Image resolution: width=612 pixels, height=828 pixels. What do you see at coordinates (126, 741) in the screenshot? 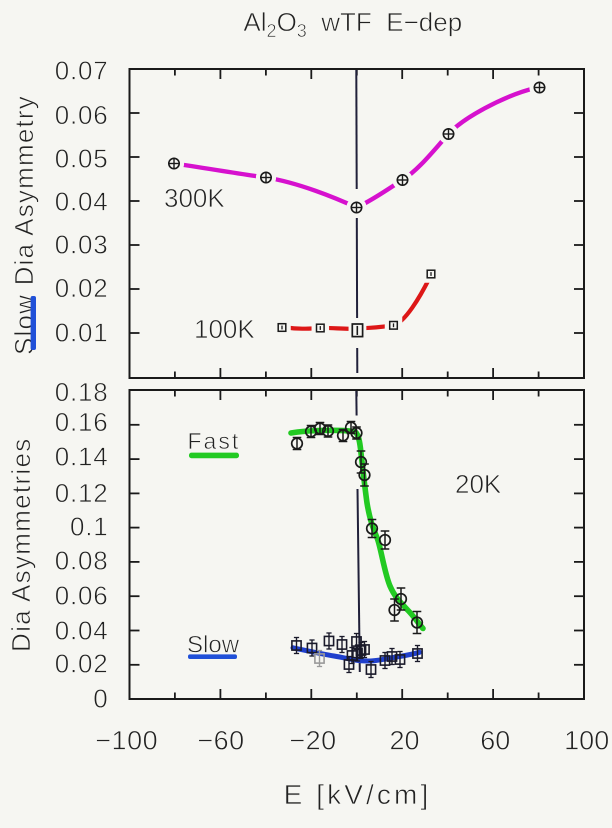
I see `svg-text: −100` at bounding box center [126, 741].